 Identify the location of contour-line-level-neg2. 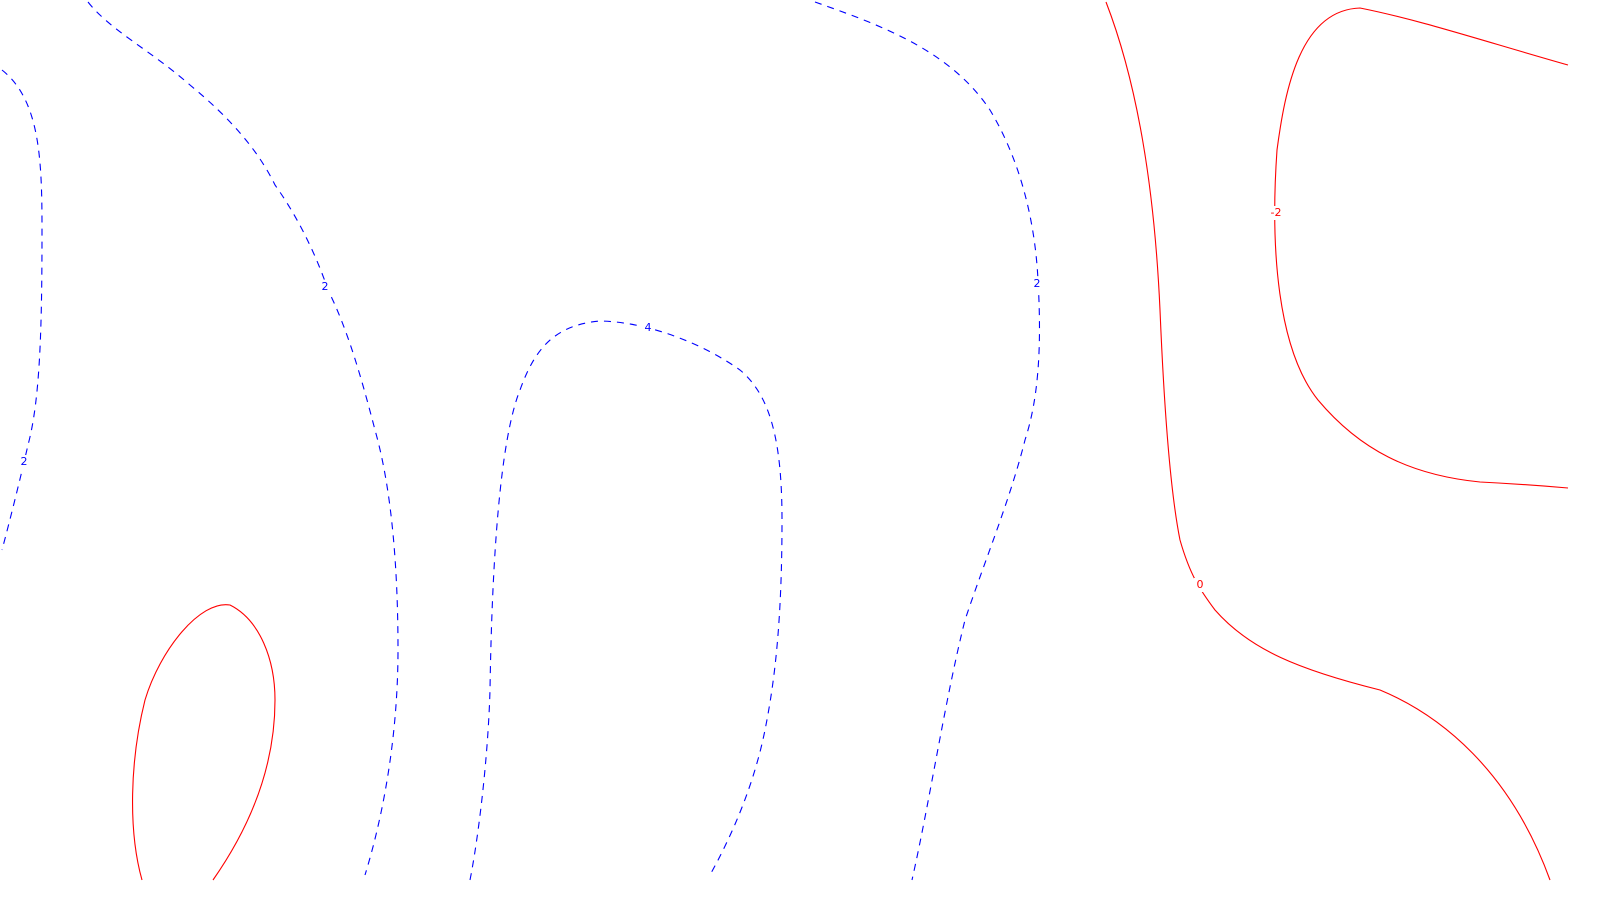
(1421, 248).